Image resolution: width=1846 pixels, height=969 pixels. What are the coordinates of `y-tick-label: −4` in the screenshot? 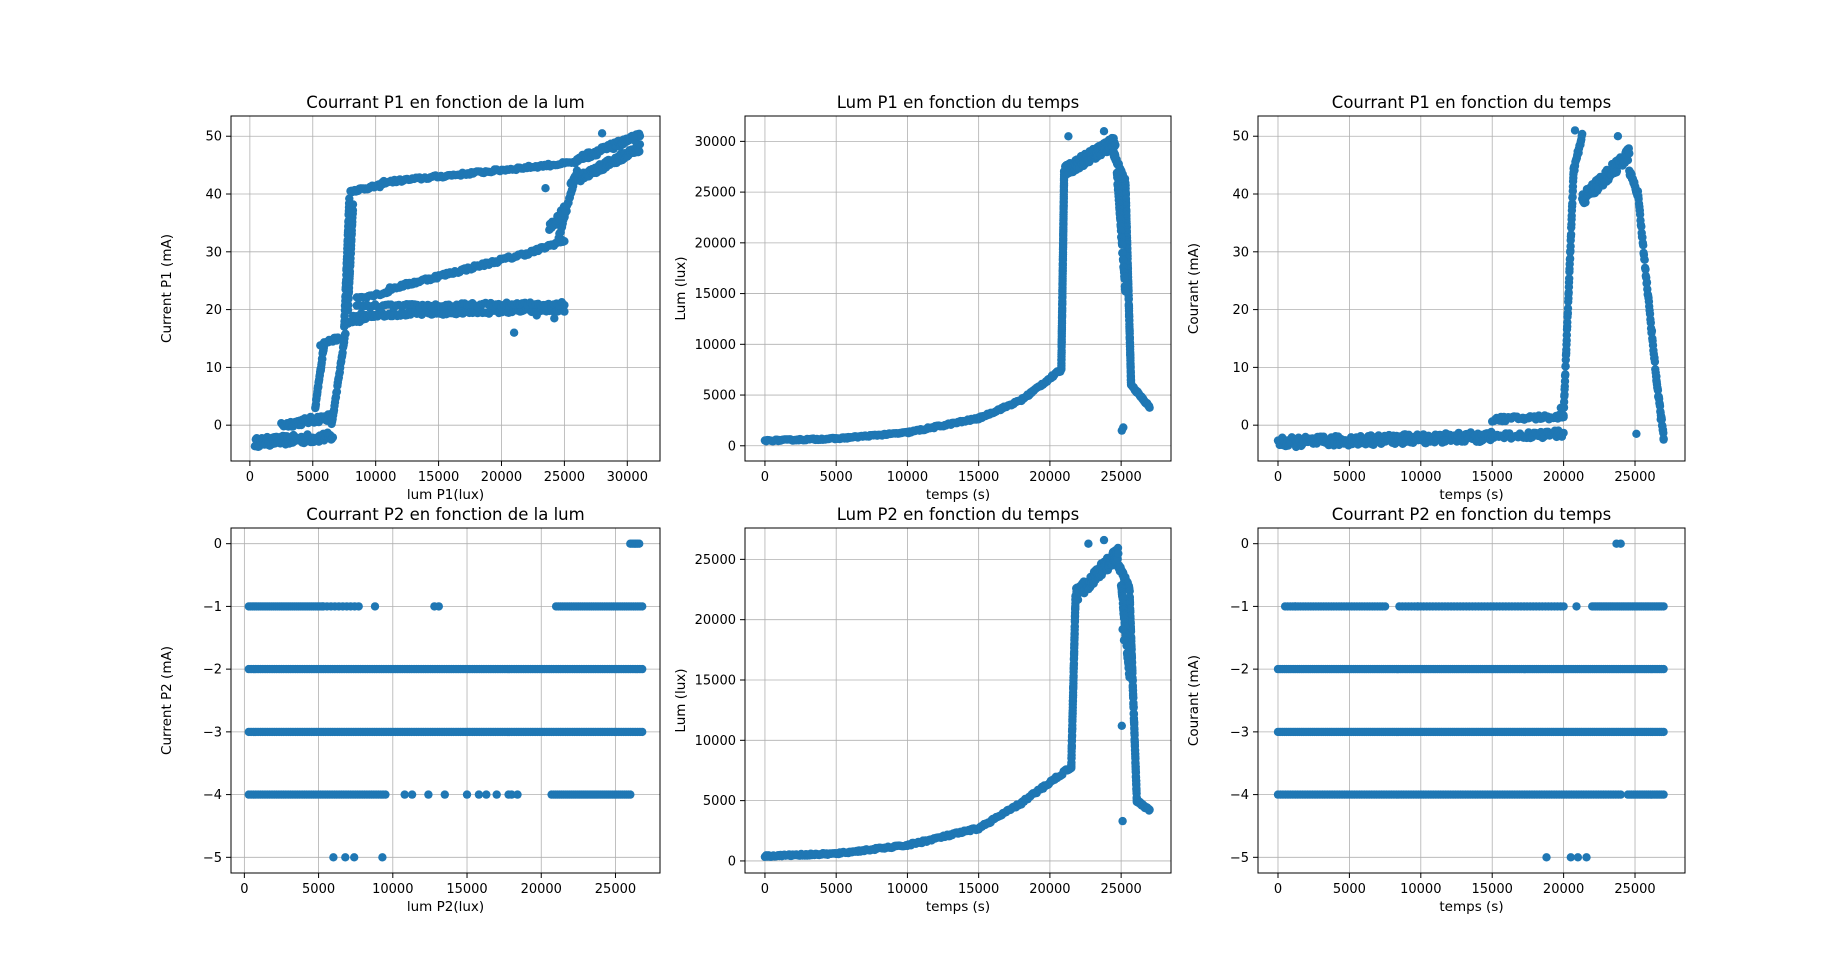 It's located at (212, 795).